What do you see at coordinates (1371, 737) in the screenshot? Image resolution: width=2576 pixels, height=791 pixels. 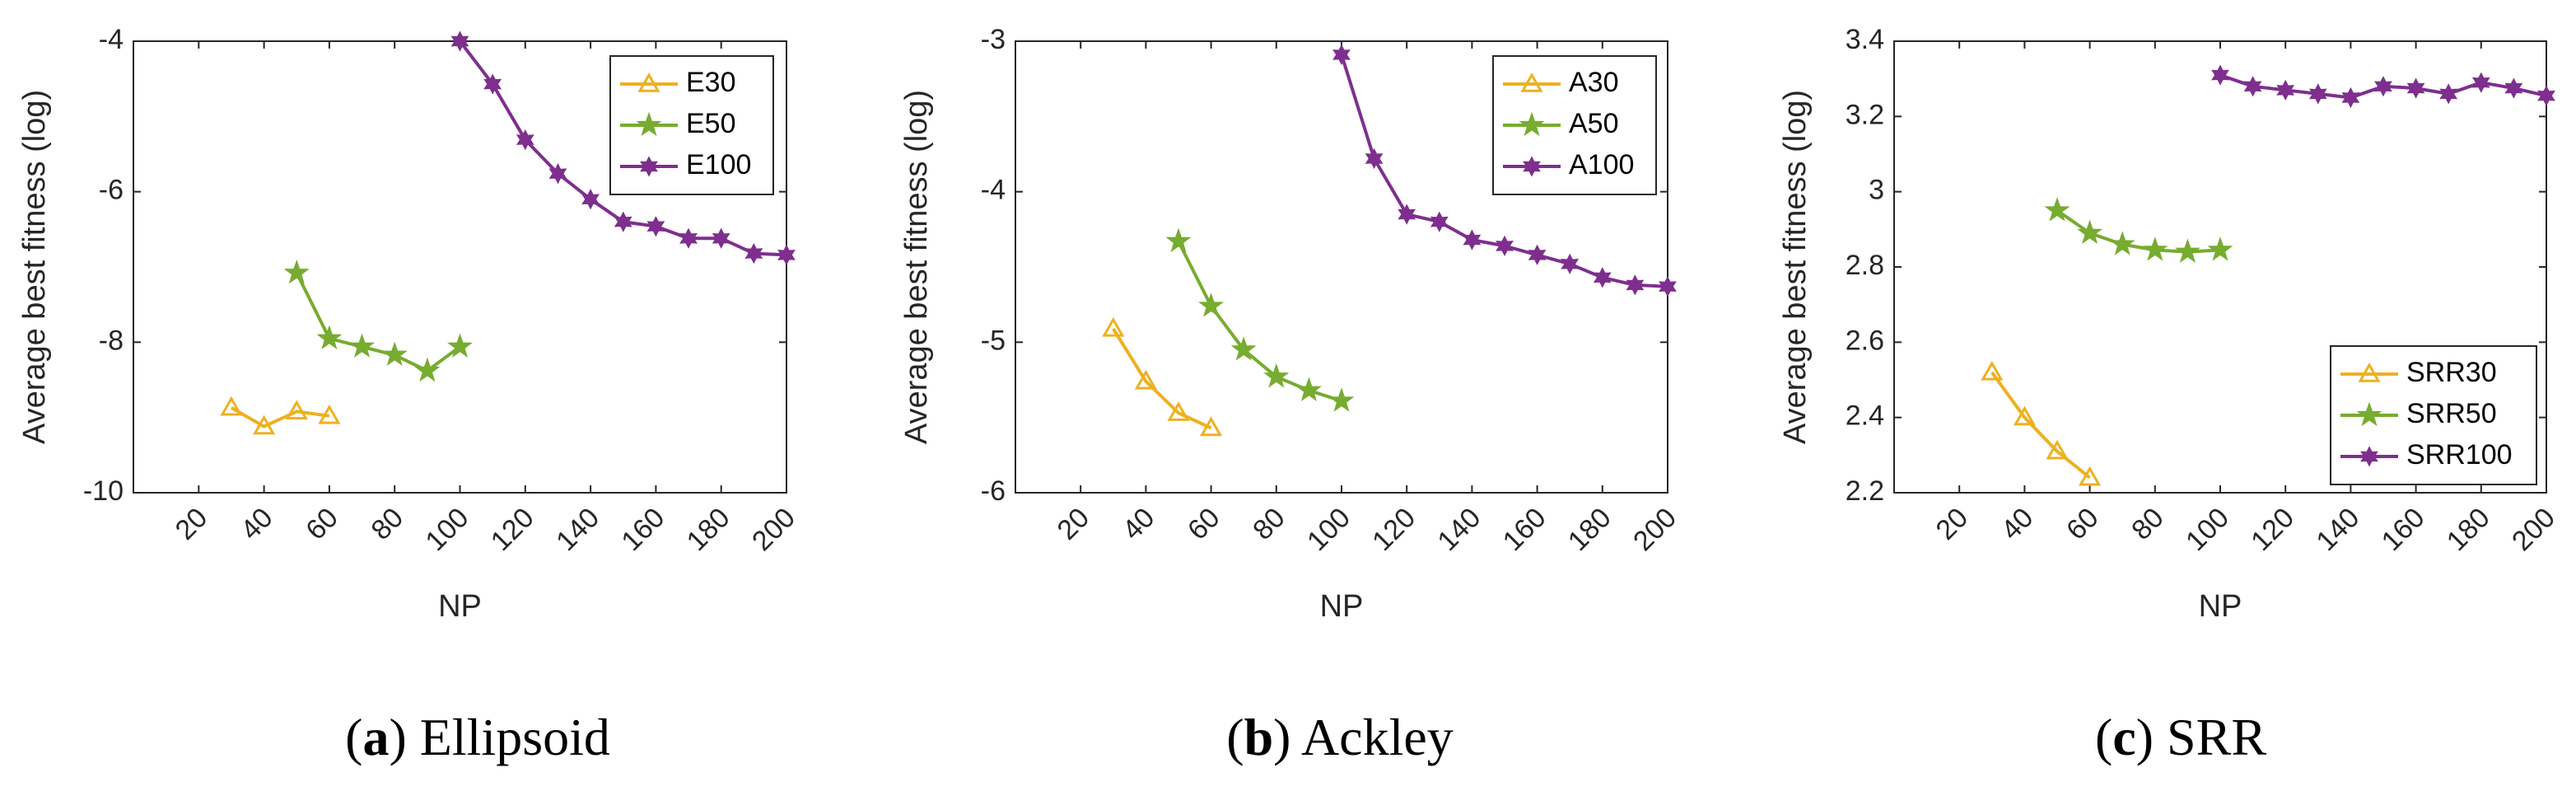 I see `caption-name: Ackley` at bounding box center [1371, 737].